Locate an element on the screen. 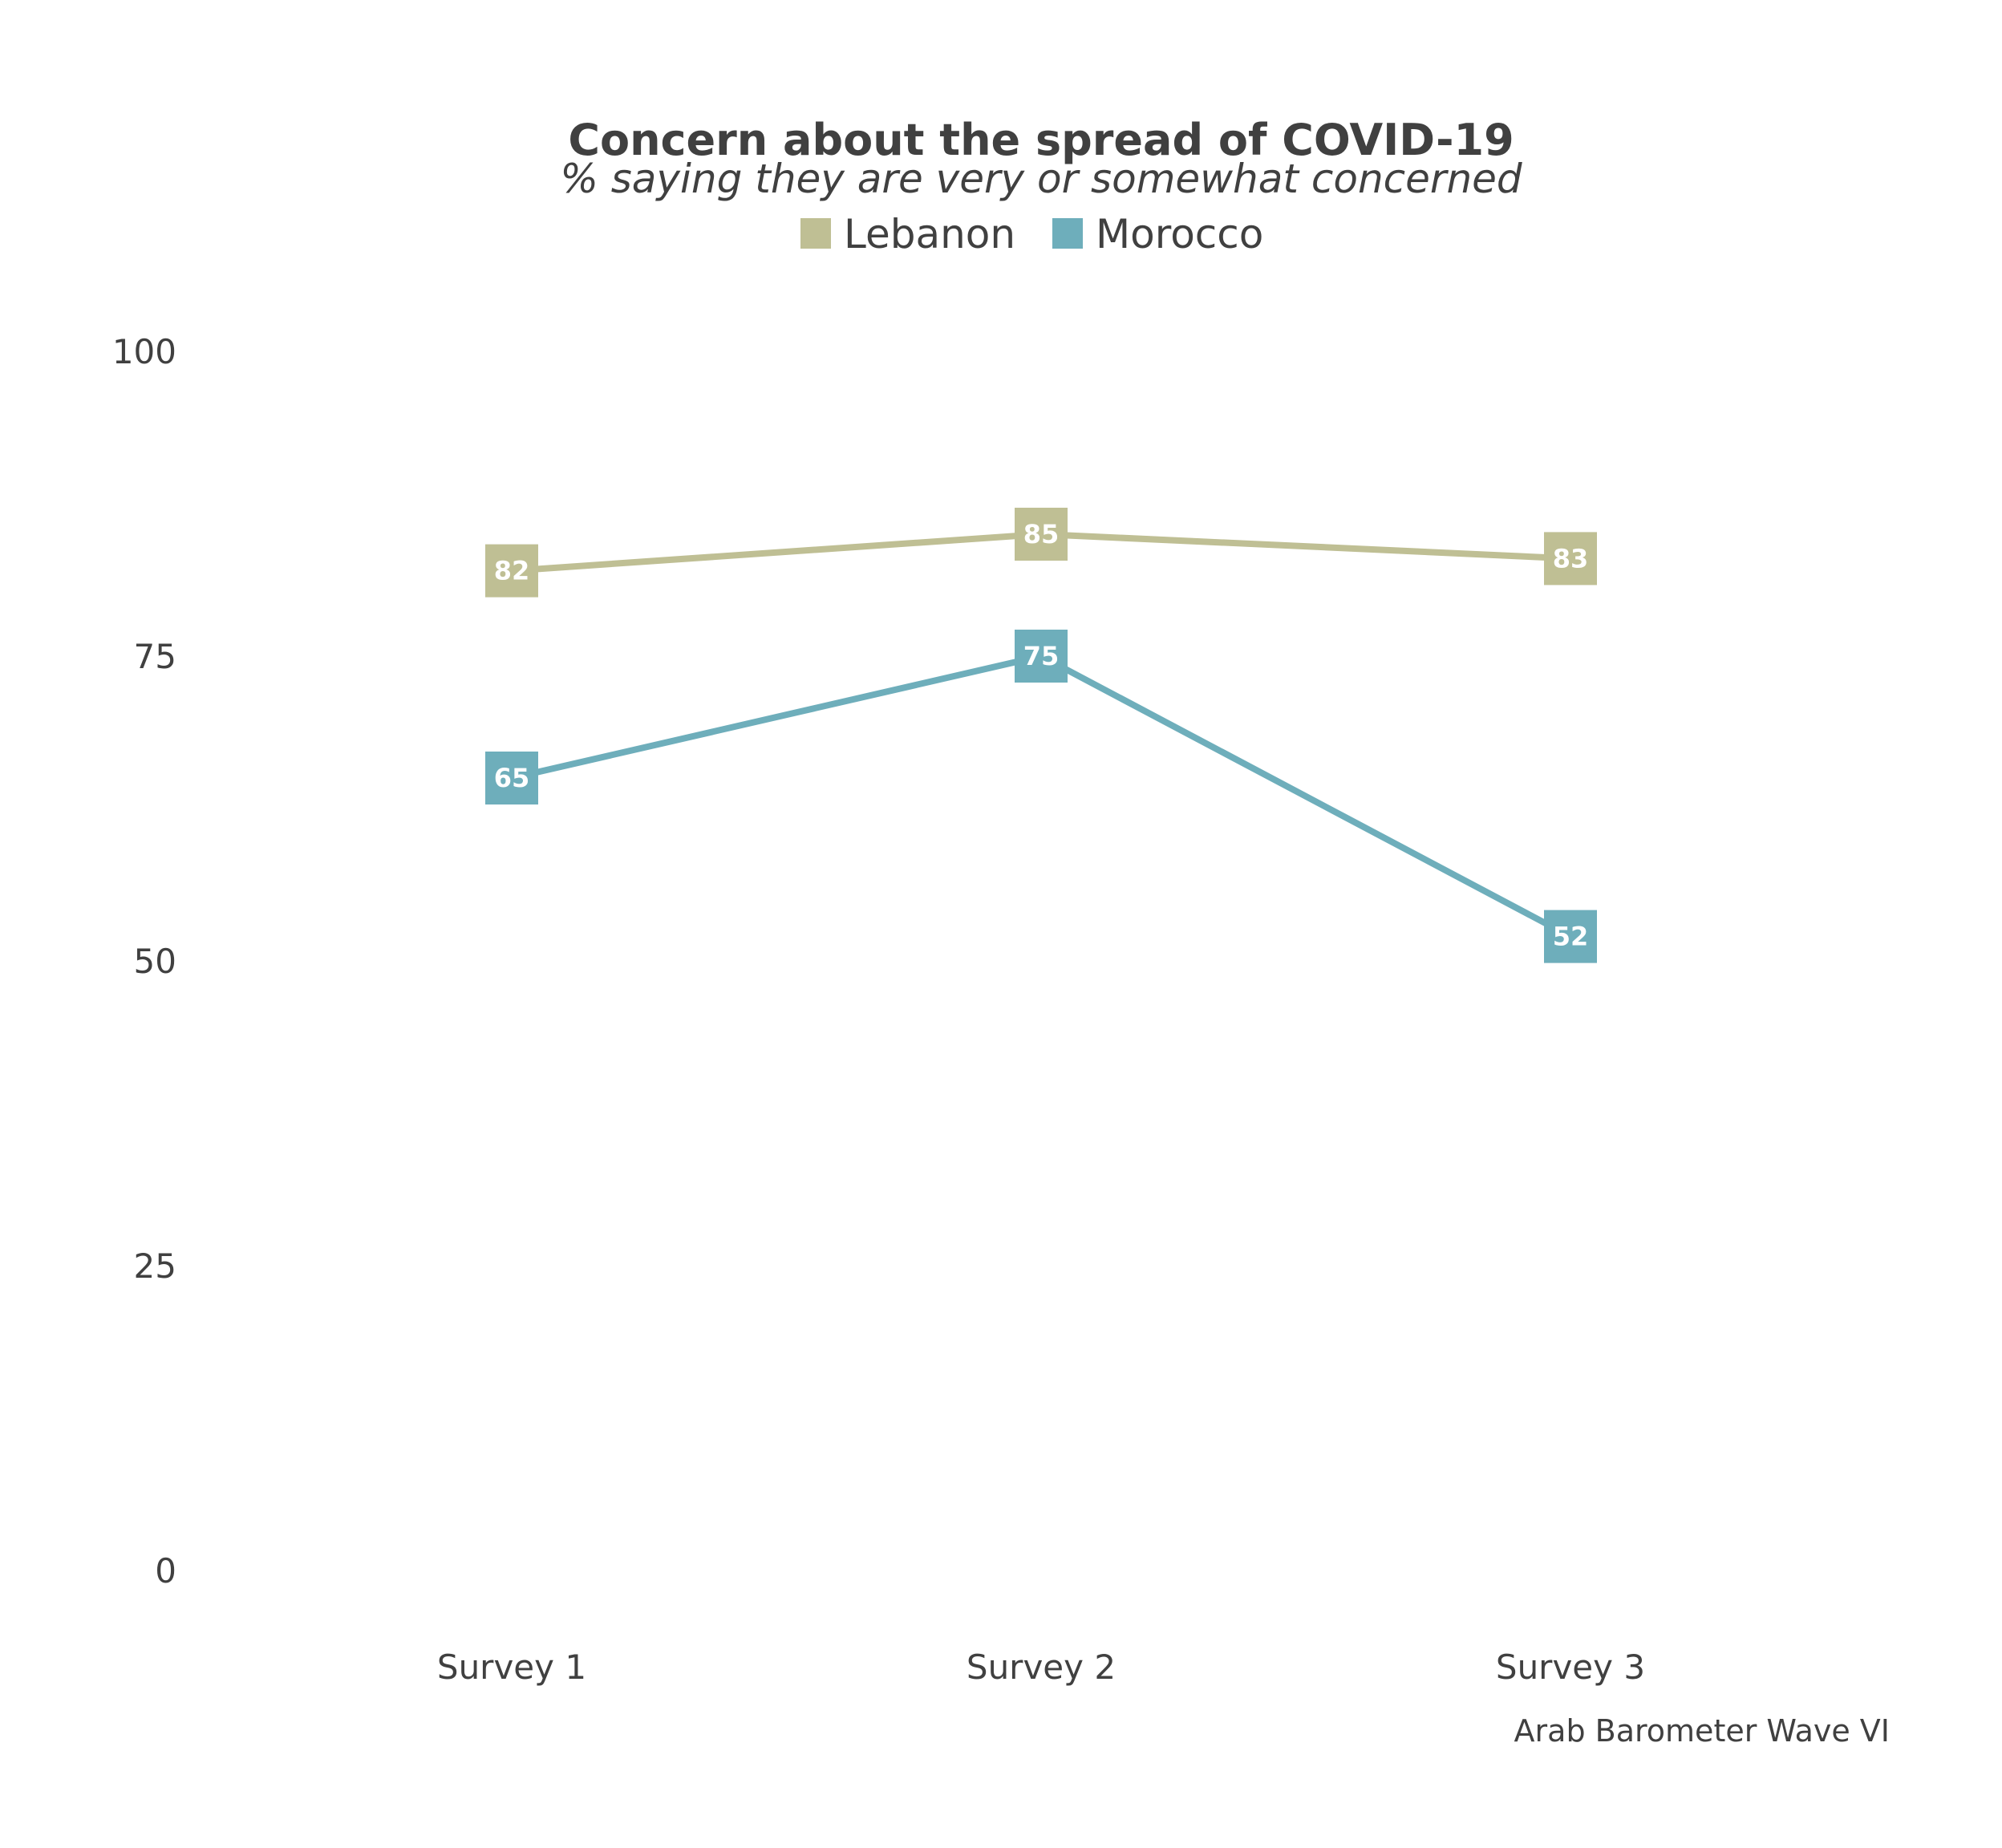  point-label-morocco-1: 65 is located at coordinates (512, 778).